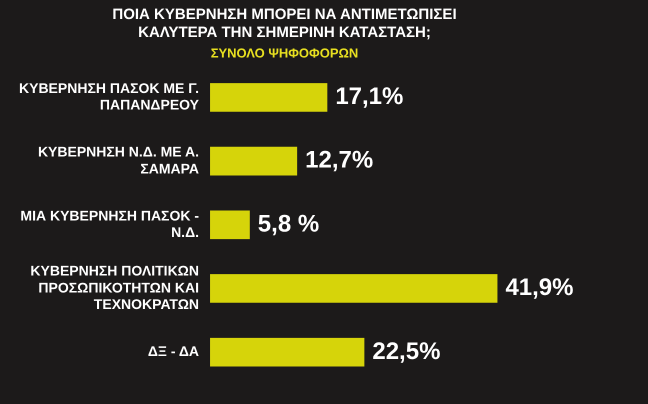 The height and width of the screenshot is (404, 648). What do you see at coordinates (110, 223) in the screenshot?
I see `y-tick-label: ΜΙΑ ΚΥΒΕΡΝΗΣΗ ΠΑΣΟΚ - Ν.Δ.` at bounding box center [110, 223].